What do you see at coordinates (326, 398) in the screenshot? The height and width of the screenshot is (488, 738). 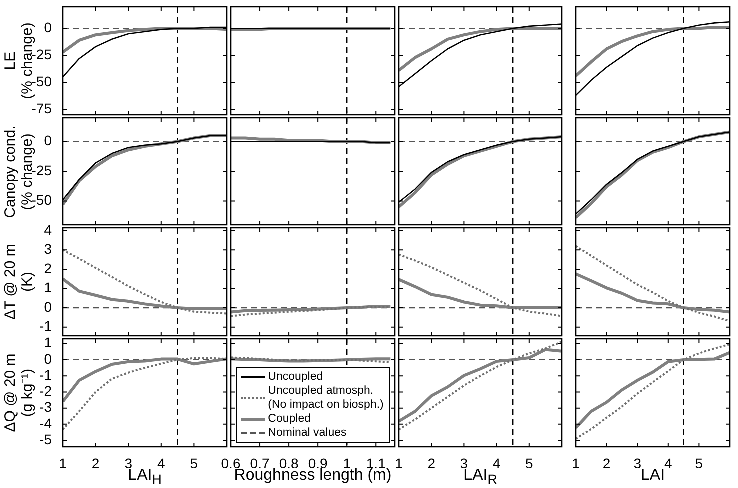 I see `legend-label: Uncoupled atmosph. (No impact on biosph.)` at bounding box center [326, 398].